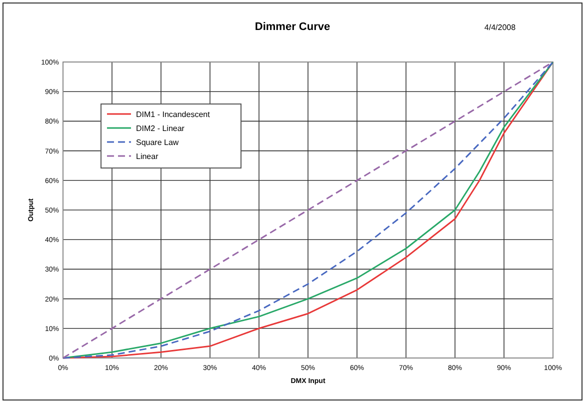  What do you see at coordinates (292, 27) in the screenshot?
I see `chart-title: Dimmer Curve` at bounding box center [292, 27].